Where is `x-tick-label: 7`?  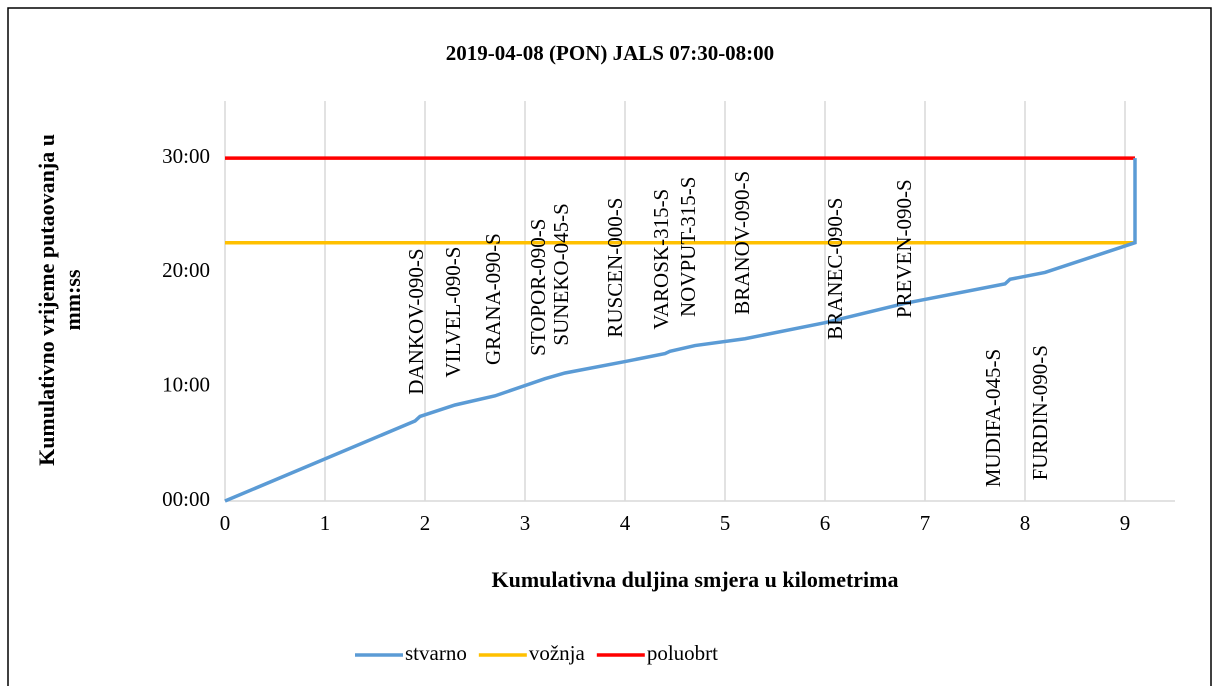 x-tick-label: 7 is located at coordinates (925, 523).